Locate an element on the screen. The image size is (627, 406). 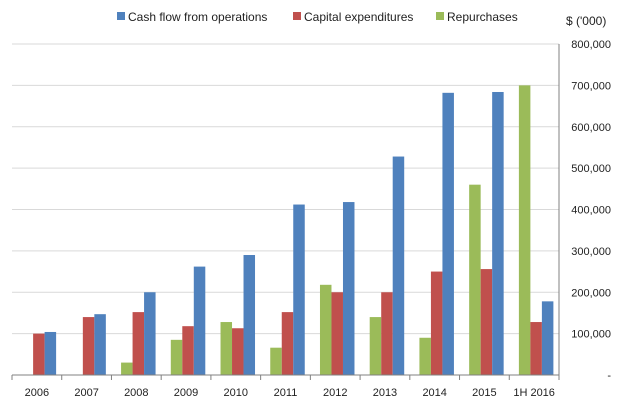
x-tick-label: 2010 is located at coordinates (236, 393).